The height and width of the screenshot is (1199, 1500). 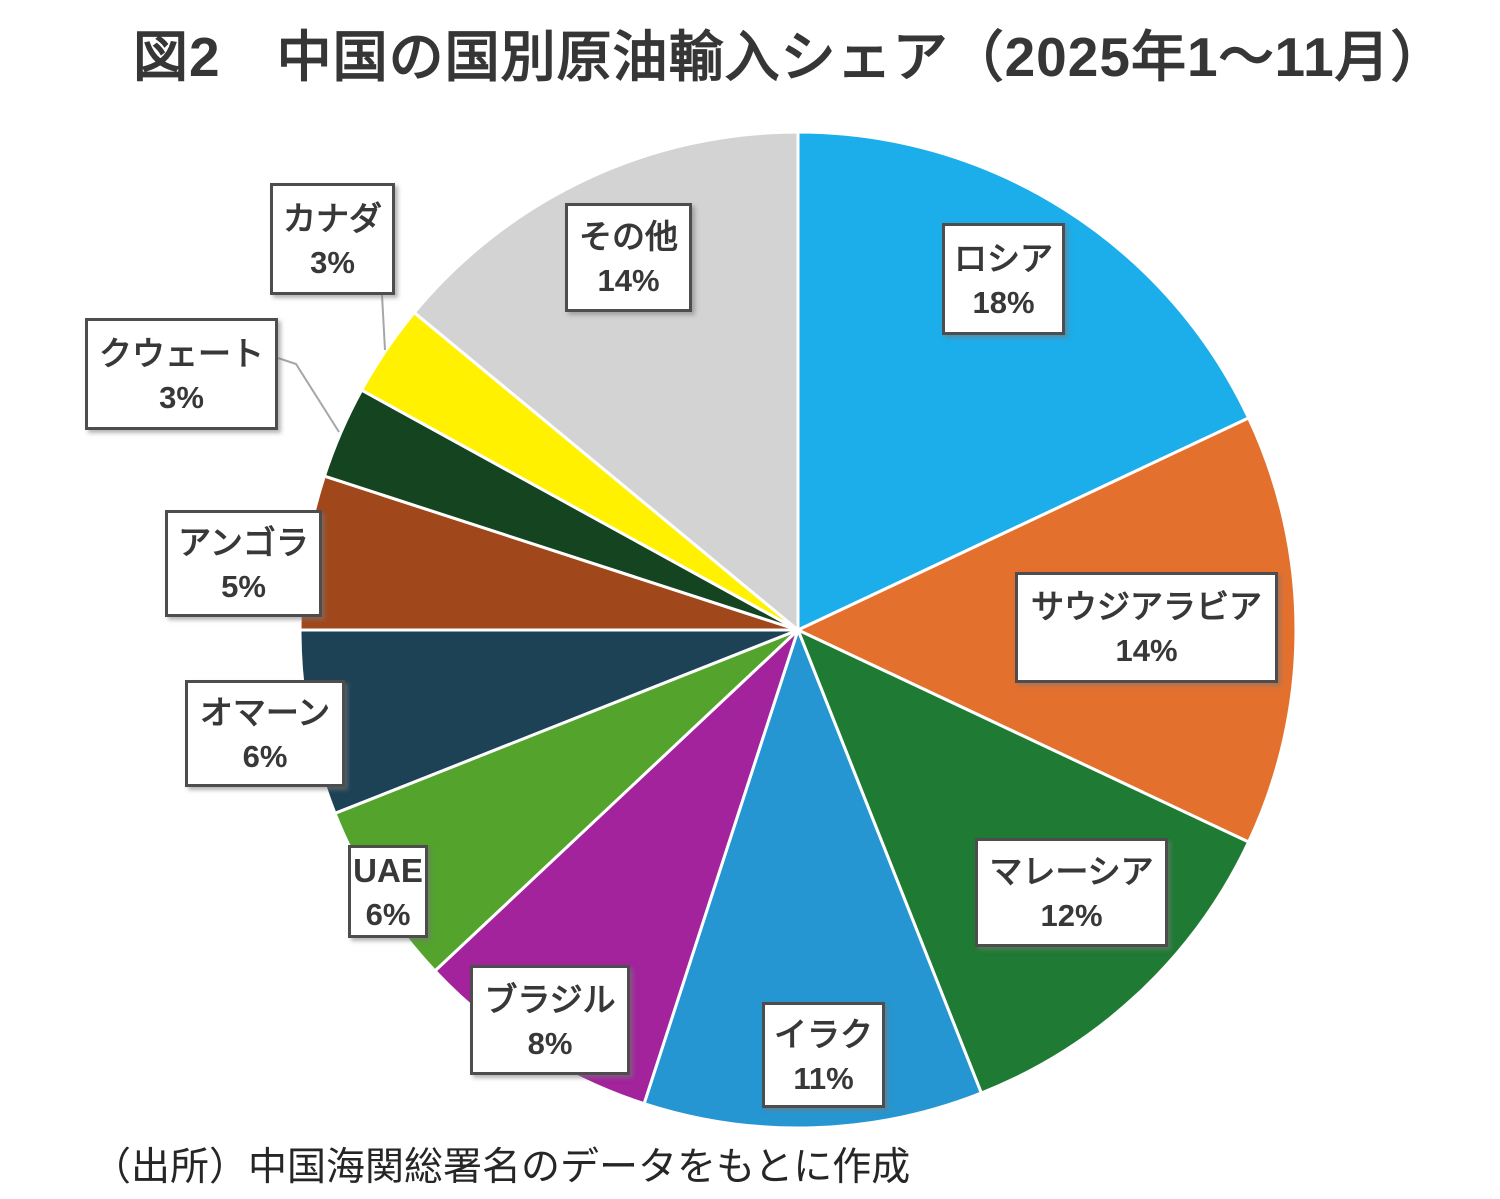 I want to click on source-note: （出所）中国海関総署名のデータをもとに作成, so click(x=501, y=1167).